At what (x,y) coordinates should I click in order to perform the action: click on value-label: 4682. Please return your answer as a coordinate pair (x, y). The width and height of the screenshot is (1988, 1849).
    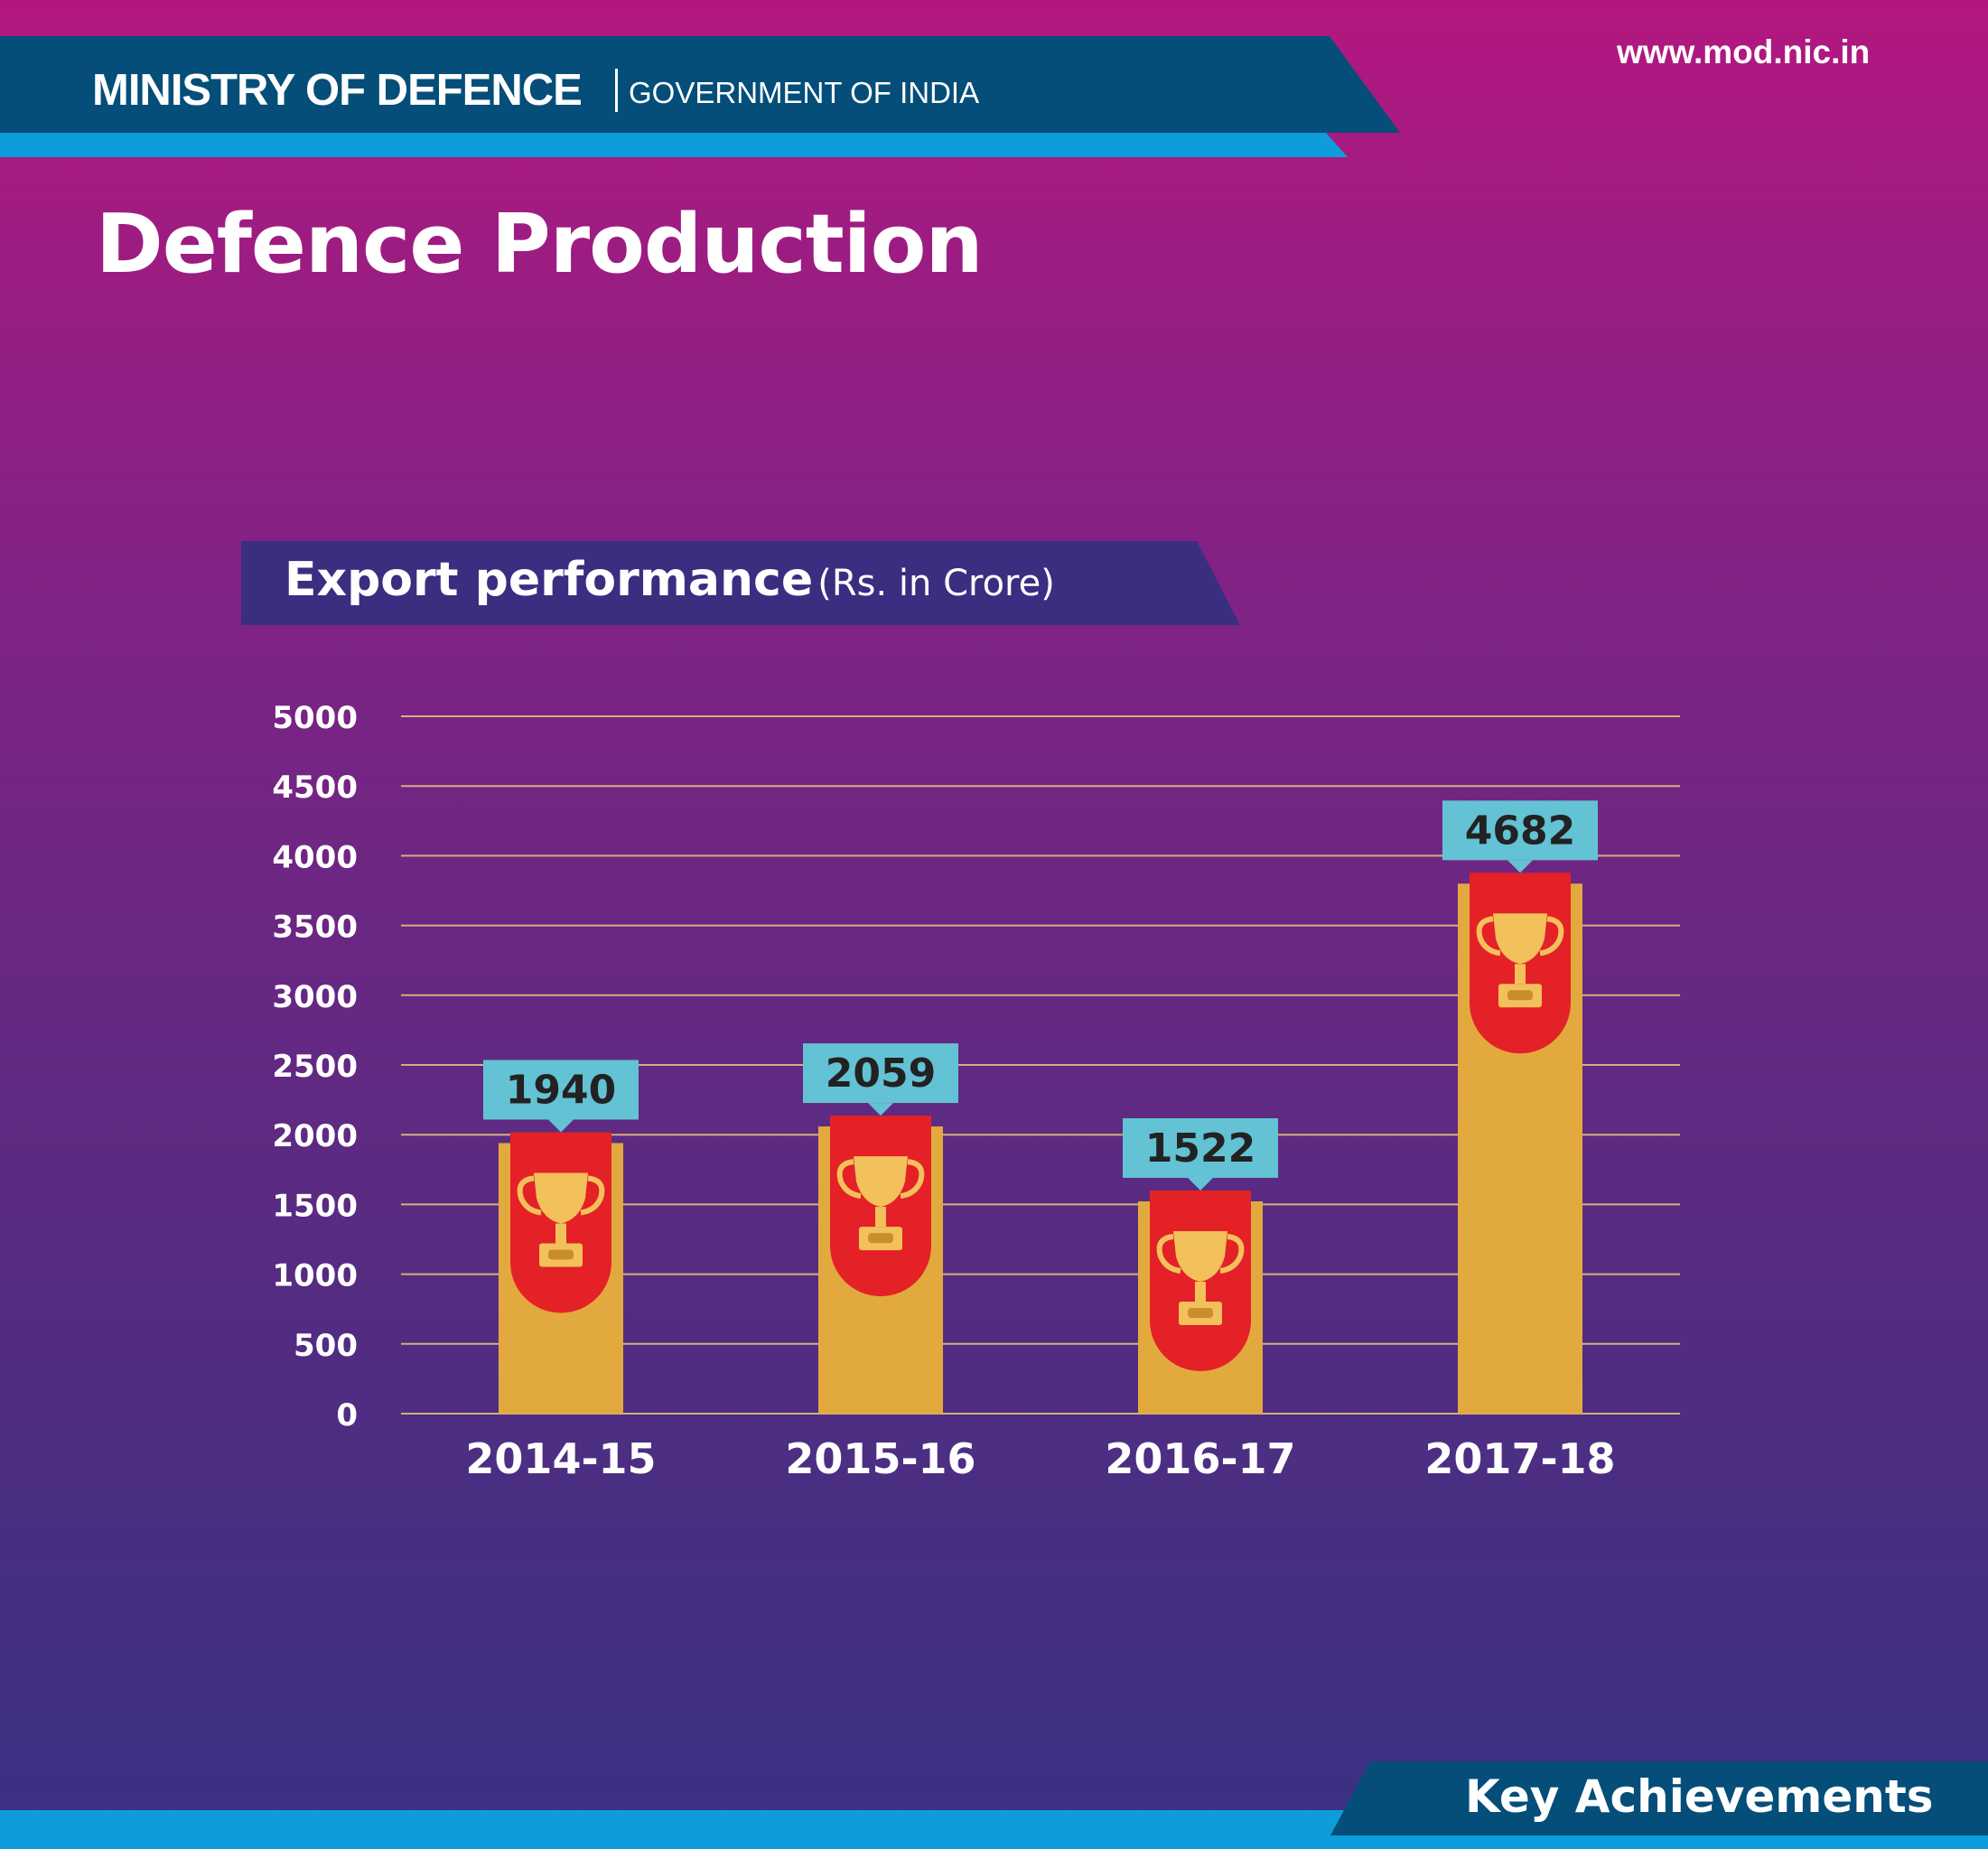
    Looking at the image, I should click on (1520, 836).